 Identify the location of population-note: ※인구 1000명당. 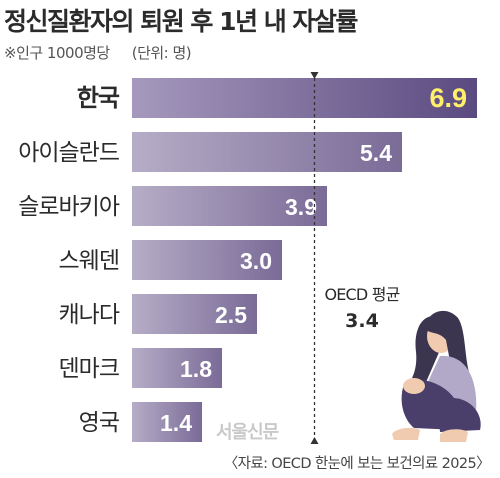
(57, 53).